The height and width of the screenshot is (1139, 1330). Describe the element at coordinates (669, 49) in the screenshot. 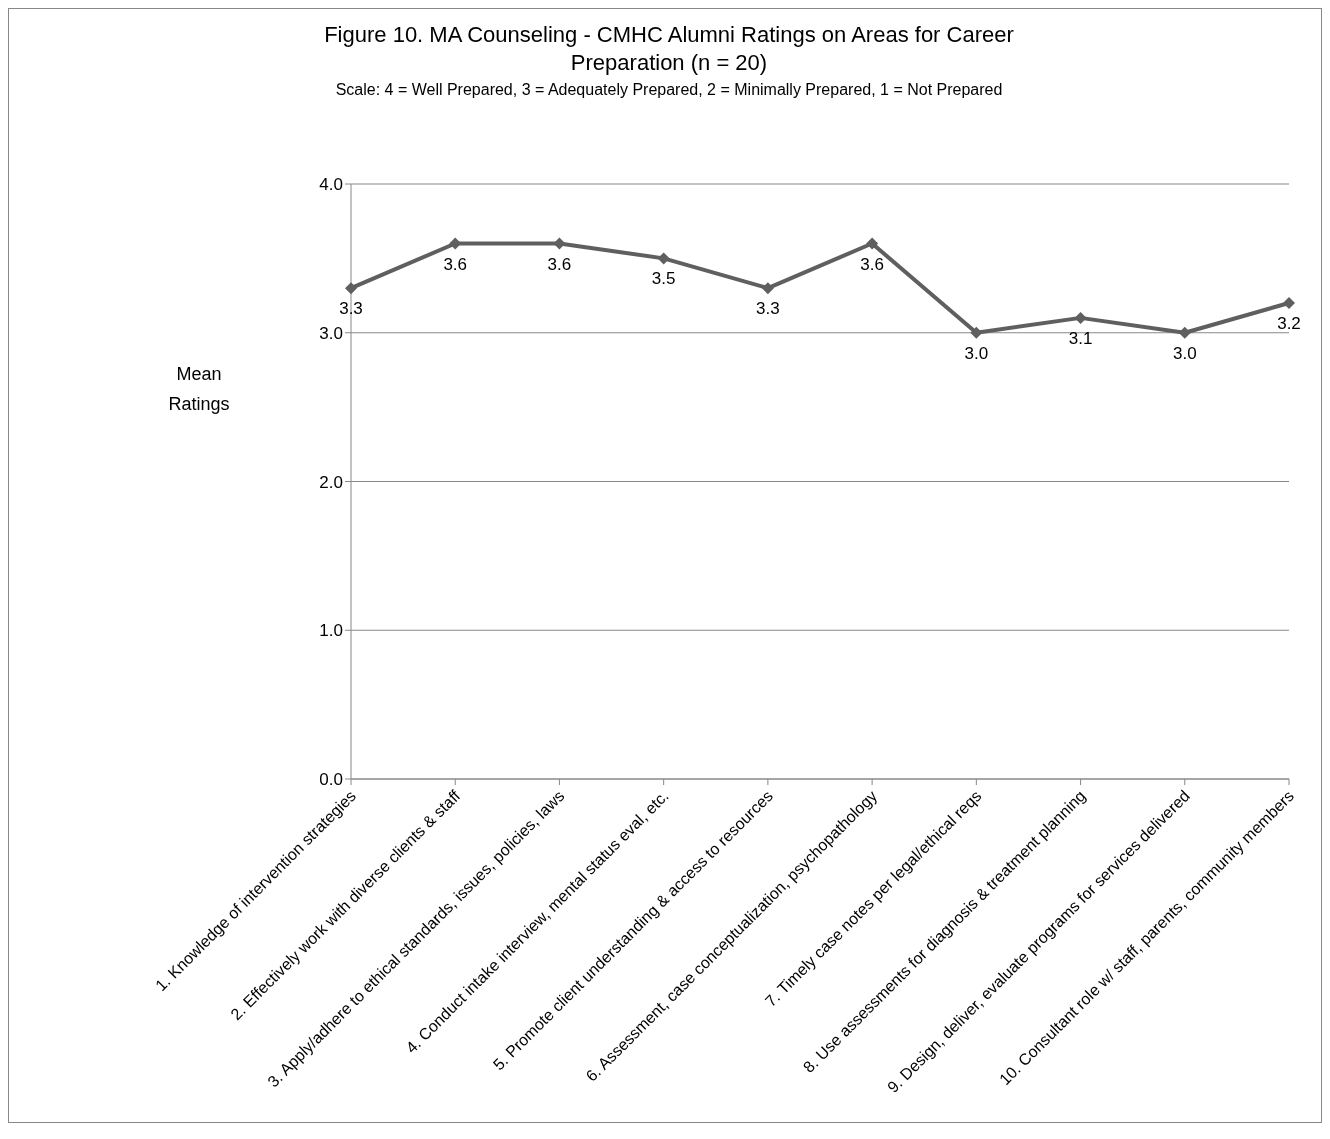

I see `chart-title: Figure 10. MA Counseling - CMHC Alumni Ratings on Areas for Career Preparation (n = 20)` at that location.